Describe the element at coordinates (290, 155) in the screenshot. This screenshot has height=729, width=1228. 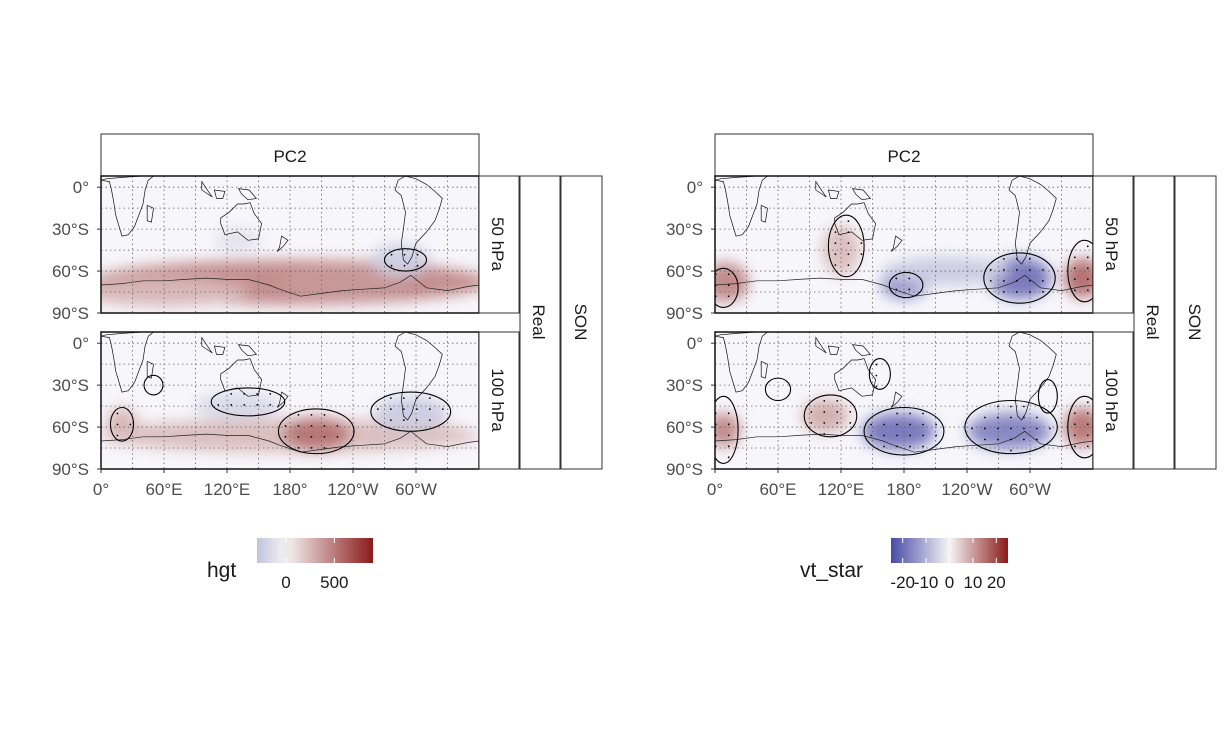
I see `strip-title-box` at that location.